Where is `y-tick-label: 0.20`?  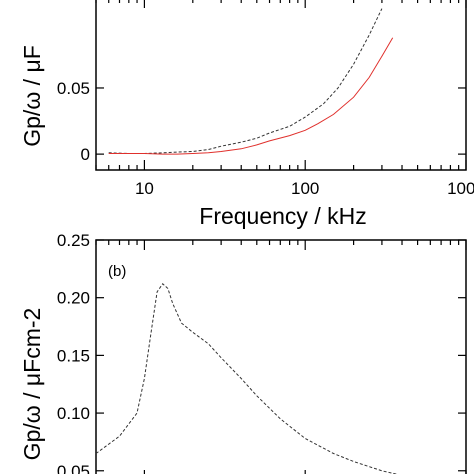
y-tick-label: 0.20 is located at coordinates (73, 298).